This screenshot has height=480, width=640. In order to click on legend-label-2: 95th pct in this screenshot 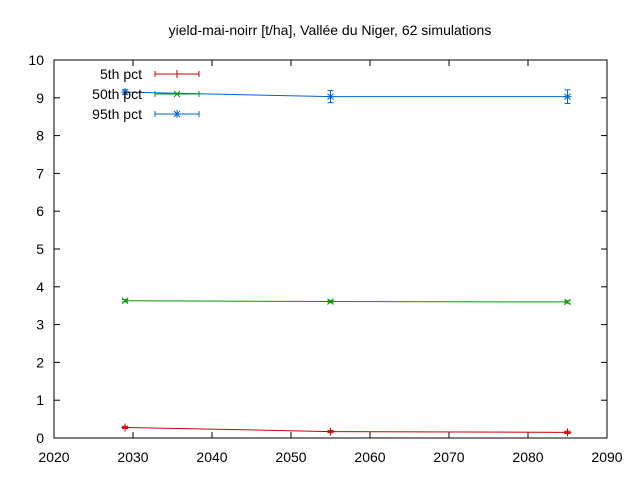, I will do `click(117, 114)`.